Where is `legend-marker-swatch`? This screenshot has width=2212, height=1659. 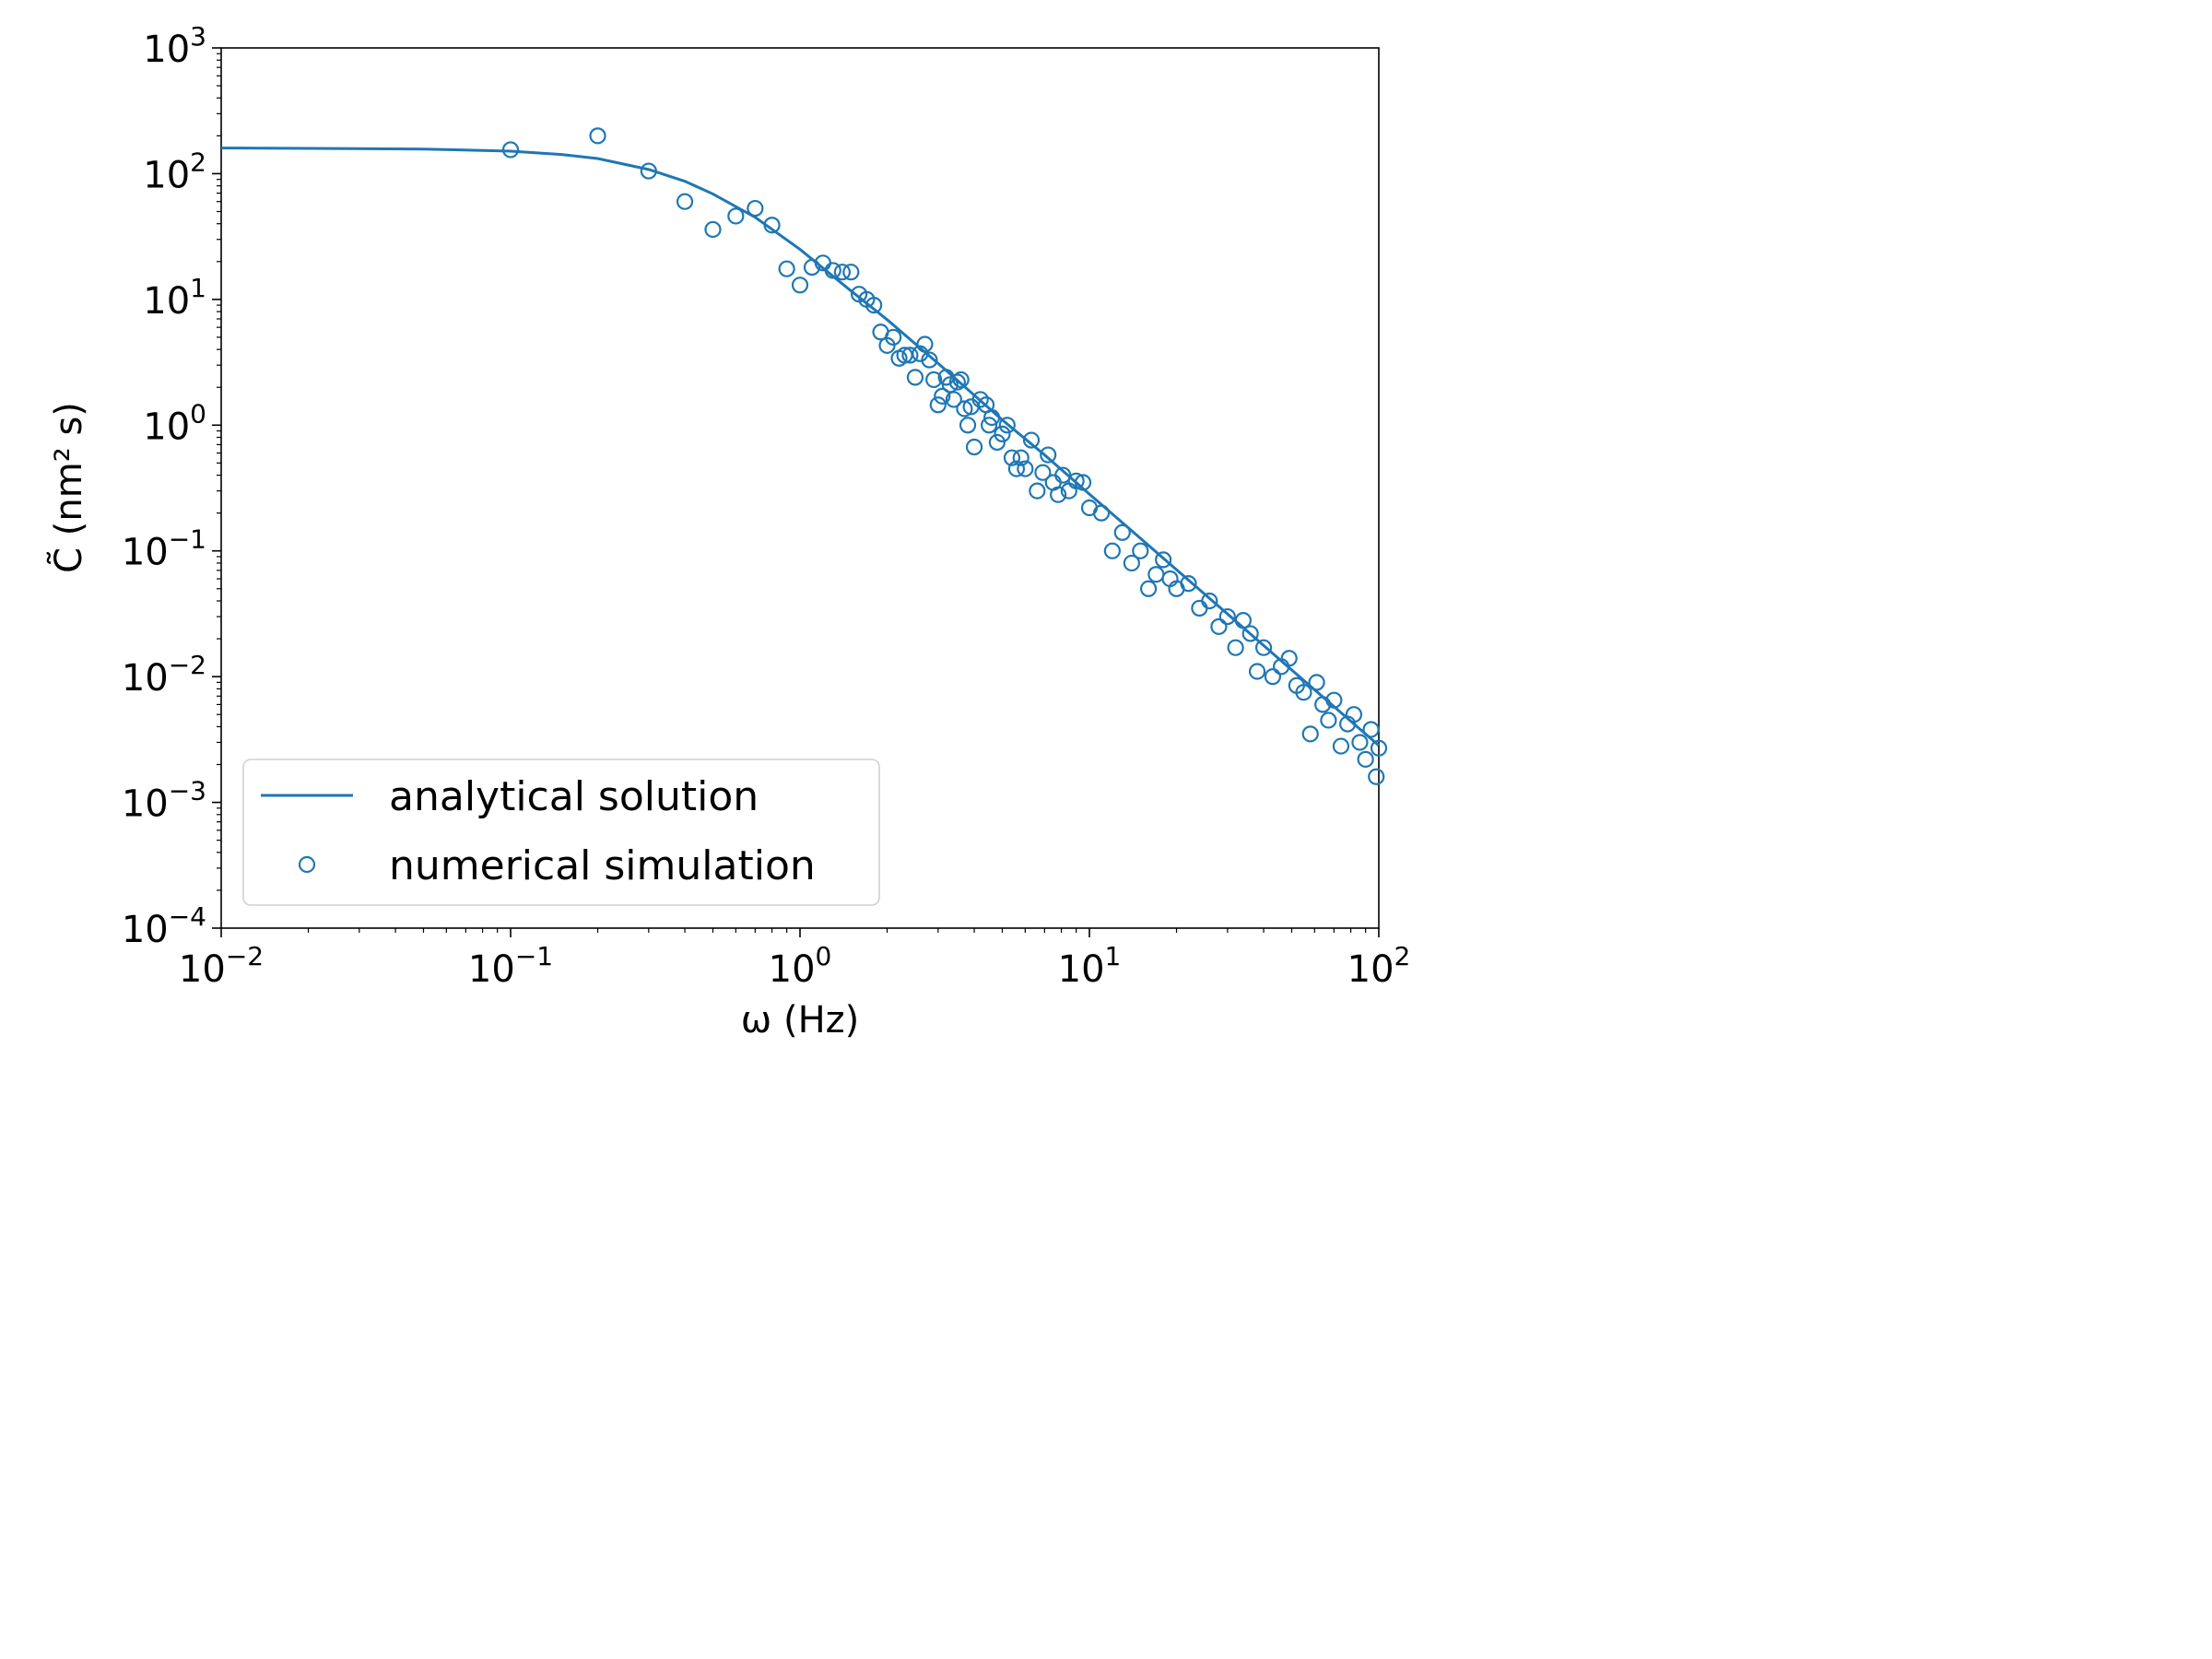 legend-marker-swatch is located at coordinates (307, 864).